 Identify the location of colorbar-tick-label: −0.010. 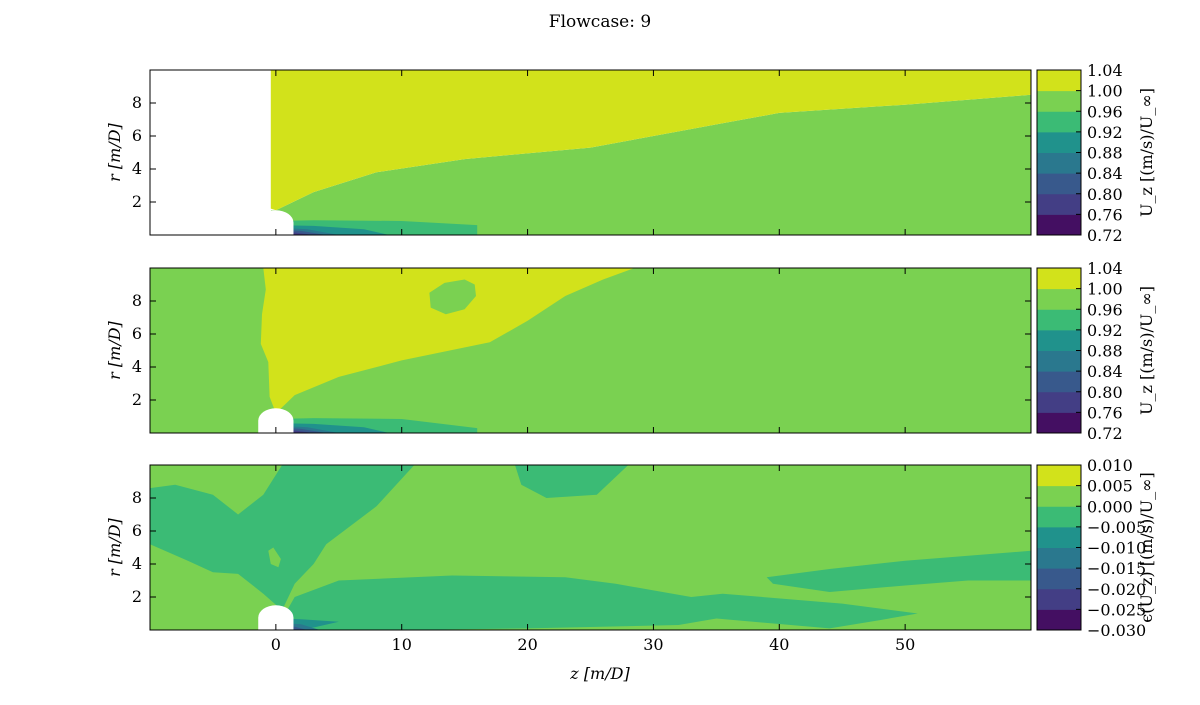
(1116, 548).